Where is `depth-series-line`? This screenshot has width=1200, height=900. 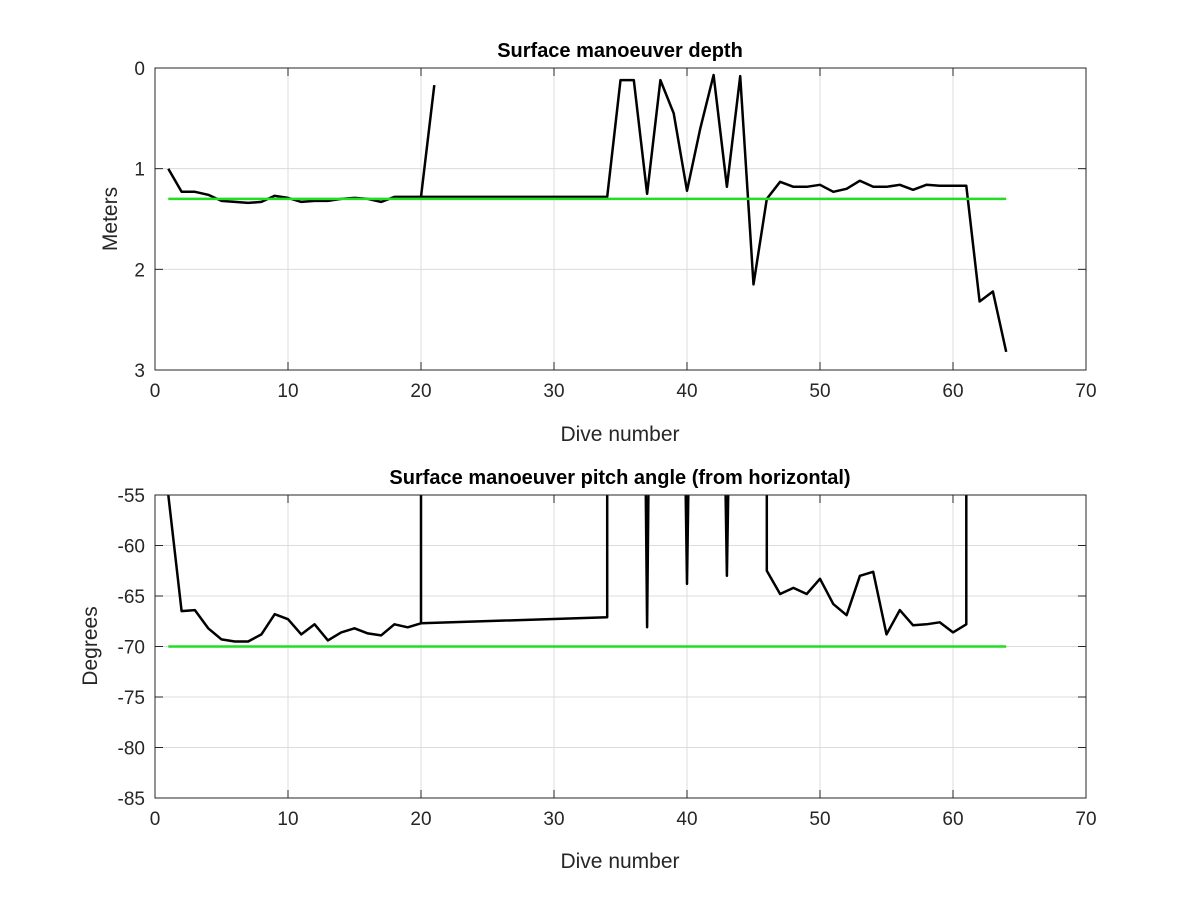
depth-series-line is located at coordinates (301, 144).